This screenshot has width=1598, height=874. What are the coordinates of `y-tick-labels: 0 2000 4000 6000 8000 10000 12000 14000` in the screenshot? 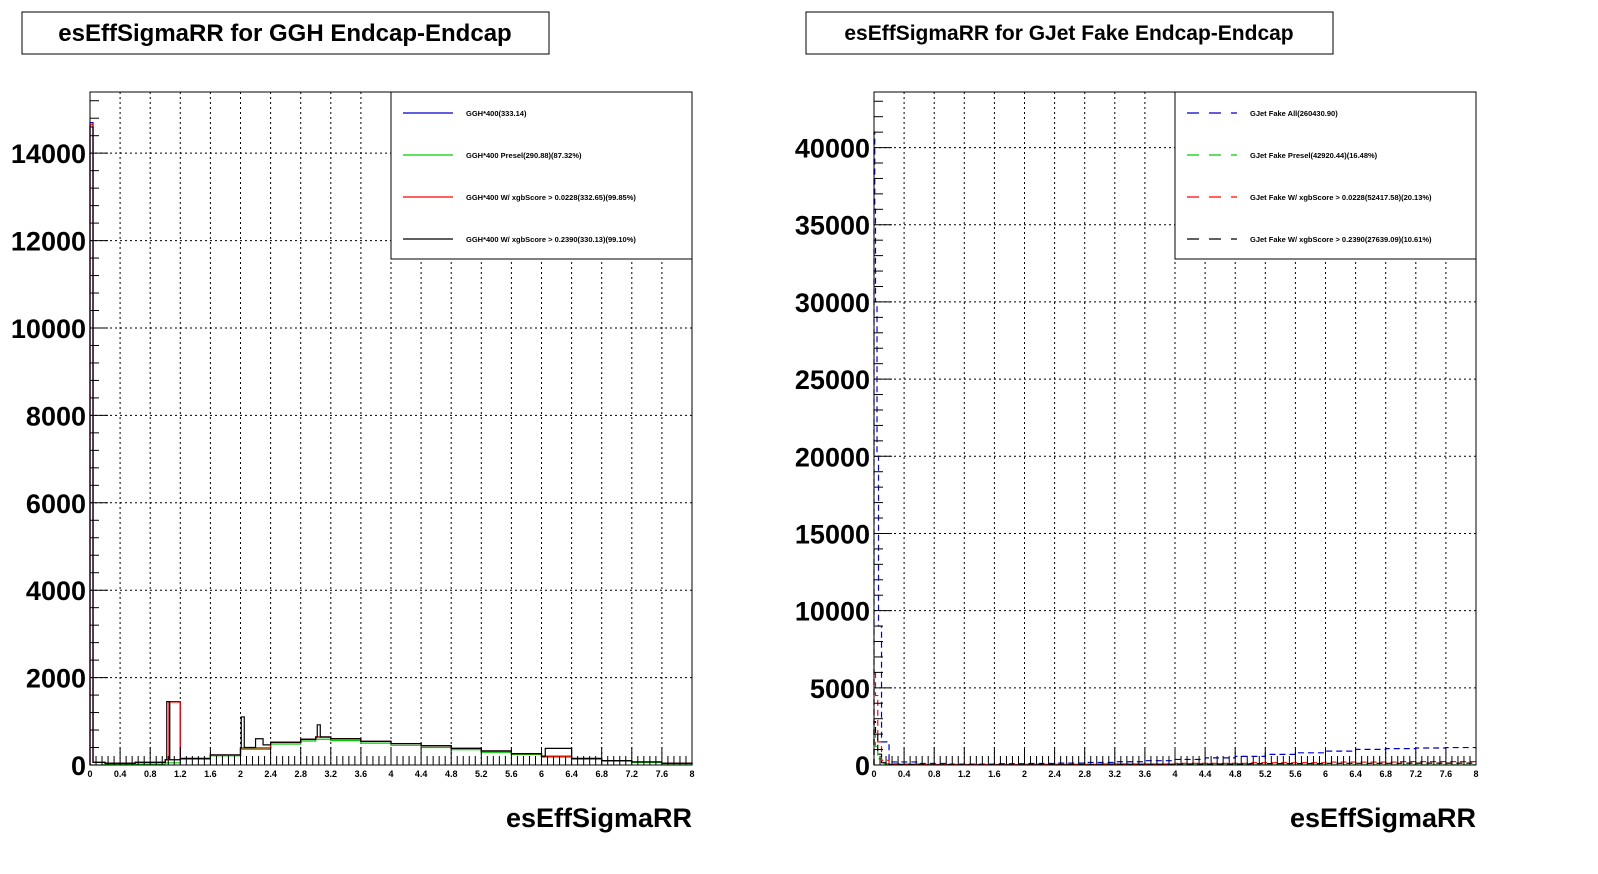 It's located at (48, 460).